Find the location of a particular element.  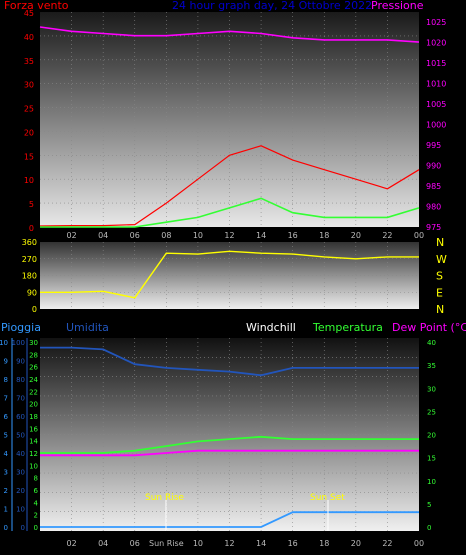

p3-rain-tick: 8 is located at coordinates (6, 380).